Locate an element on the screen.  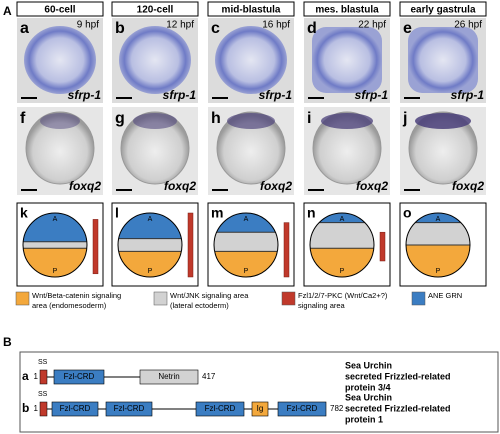
diagram-letter: m is located at coordinates (217, 213).